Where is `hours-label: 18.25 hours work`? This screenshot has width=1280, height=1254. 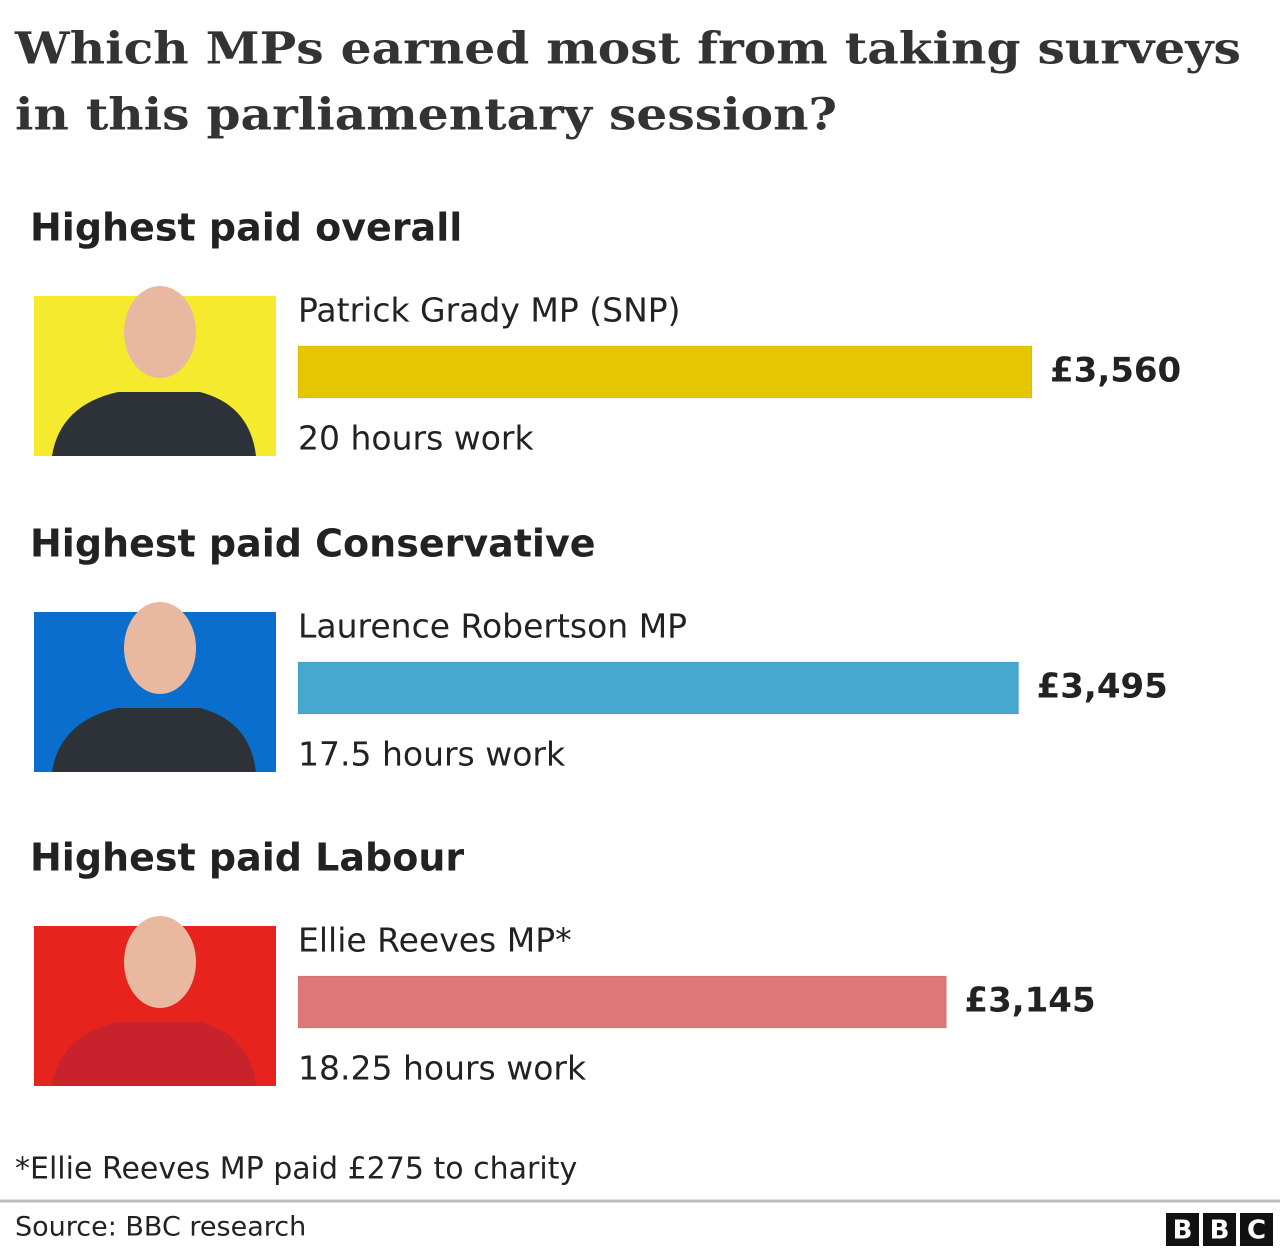 hours-label: 18.25 hours work is located at coordinates (442, 1068).